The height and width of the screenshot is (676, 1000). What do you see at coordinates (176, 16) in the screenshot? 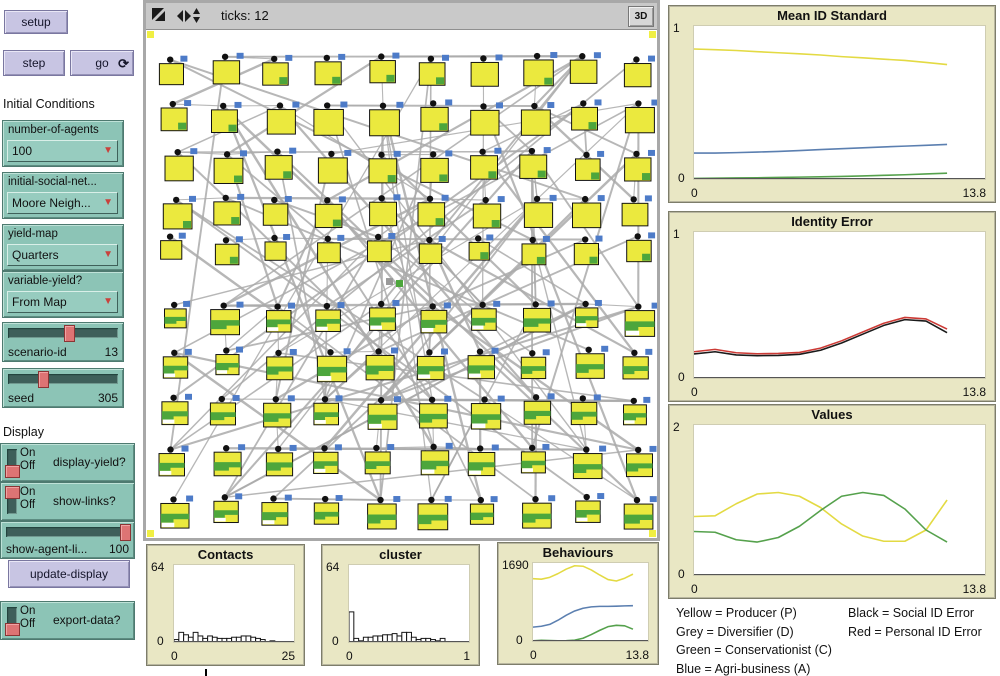
I see `view-control-icons` at bounding box center [176, 16].